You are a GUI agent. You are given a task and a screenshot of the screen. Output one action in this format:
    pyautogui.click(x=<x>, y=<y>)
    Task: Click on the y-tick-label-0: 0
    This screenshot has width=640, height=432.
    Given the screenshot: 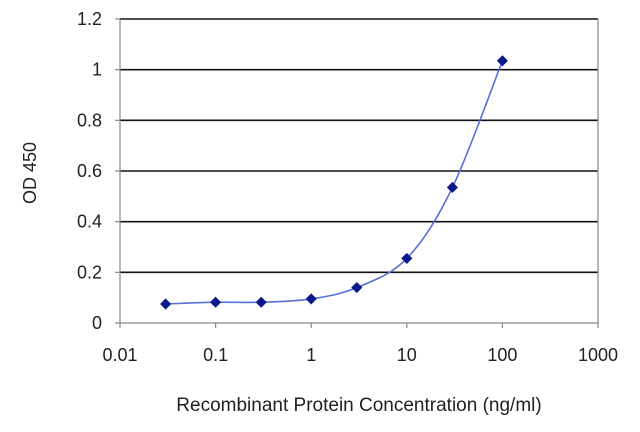 What is the action you would take?
    pyautogui.click(x=97, y=323)
    